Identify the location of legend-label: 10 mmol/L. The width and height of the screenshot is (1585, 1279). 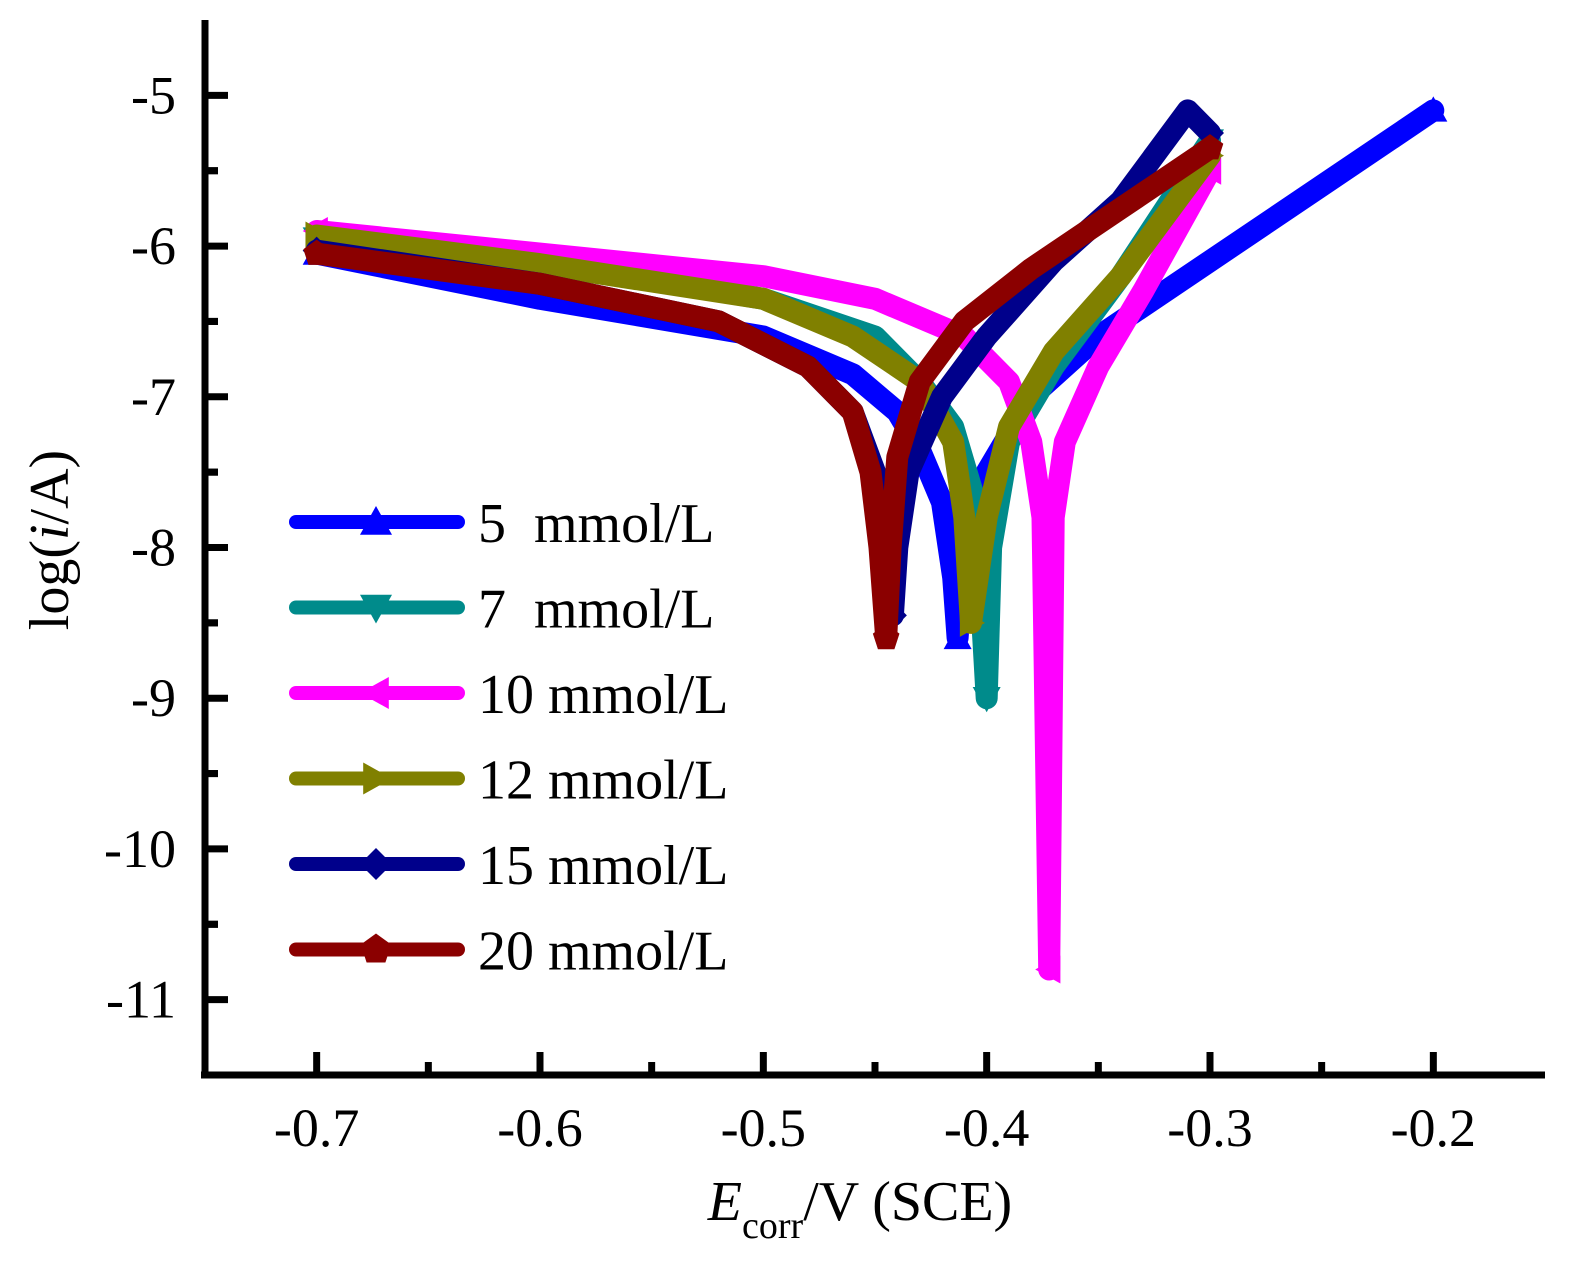
(603, 695).